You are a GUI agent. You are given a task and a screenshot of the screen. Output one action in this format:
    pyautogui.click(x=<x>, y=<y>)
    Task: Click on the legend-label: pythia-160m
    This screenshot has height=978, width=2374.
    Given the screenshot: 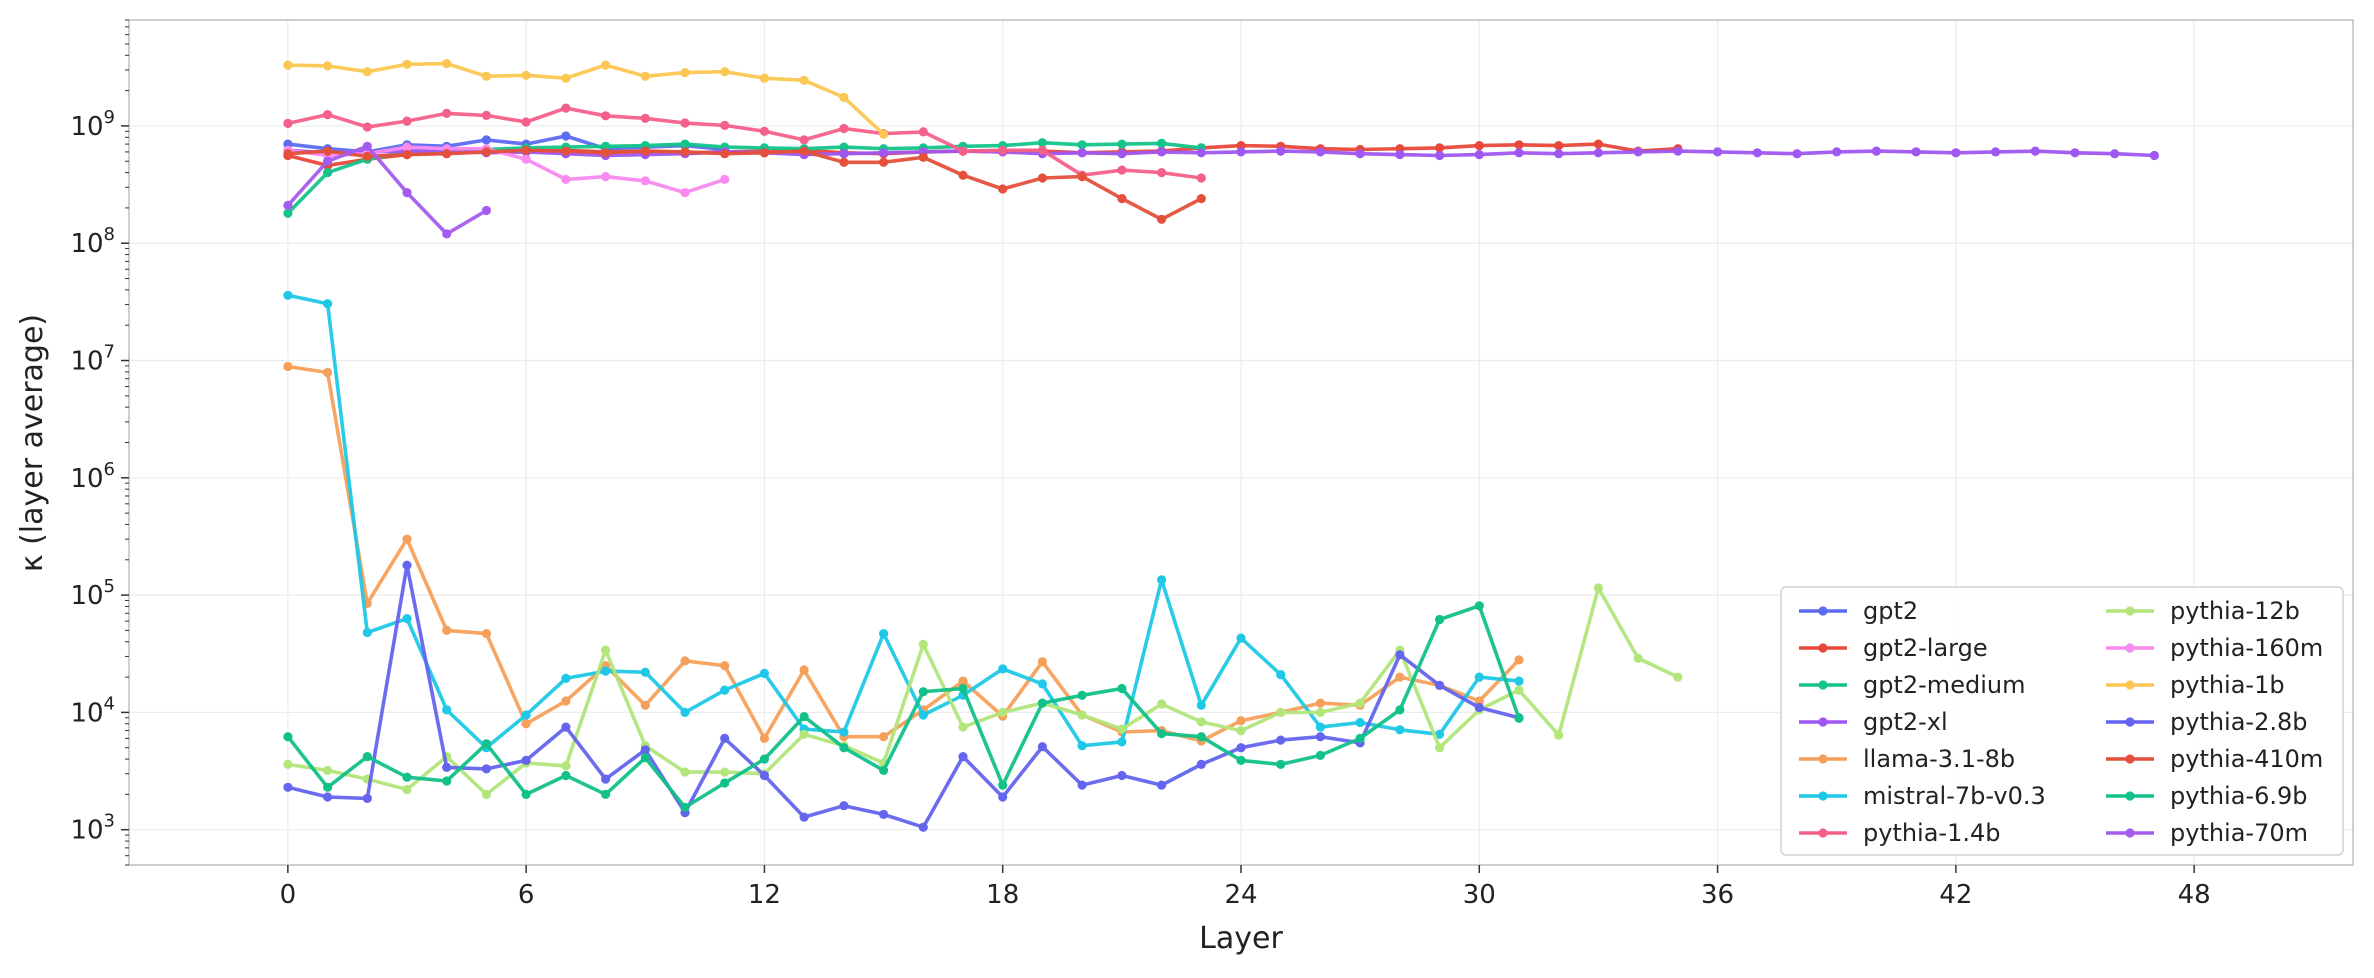 What is the action you would take?
    pyautogui.click(x=2246, y=648)
    